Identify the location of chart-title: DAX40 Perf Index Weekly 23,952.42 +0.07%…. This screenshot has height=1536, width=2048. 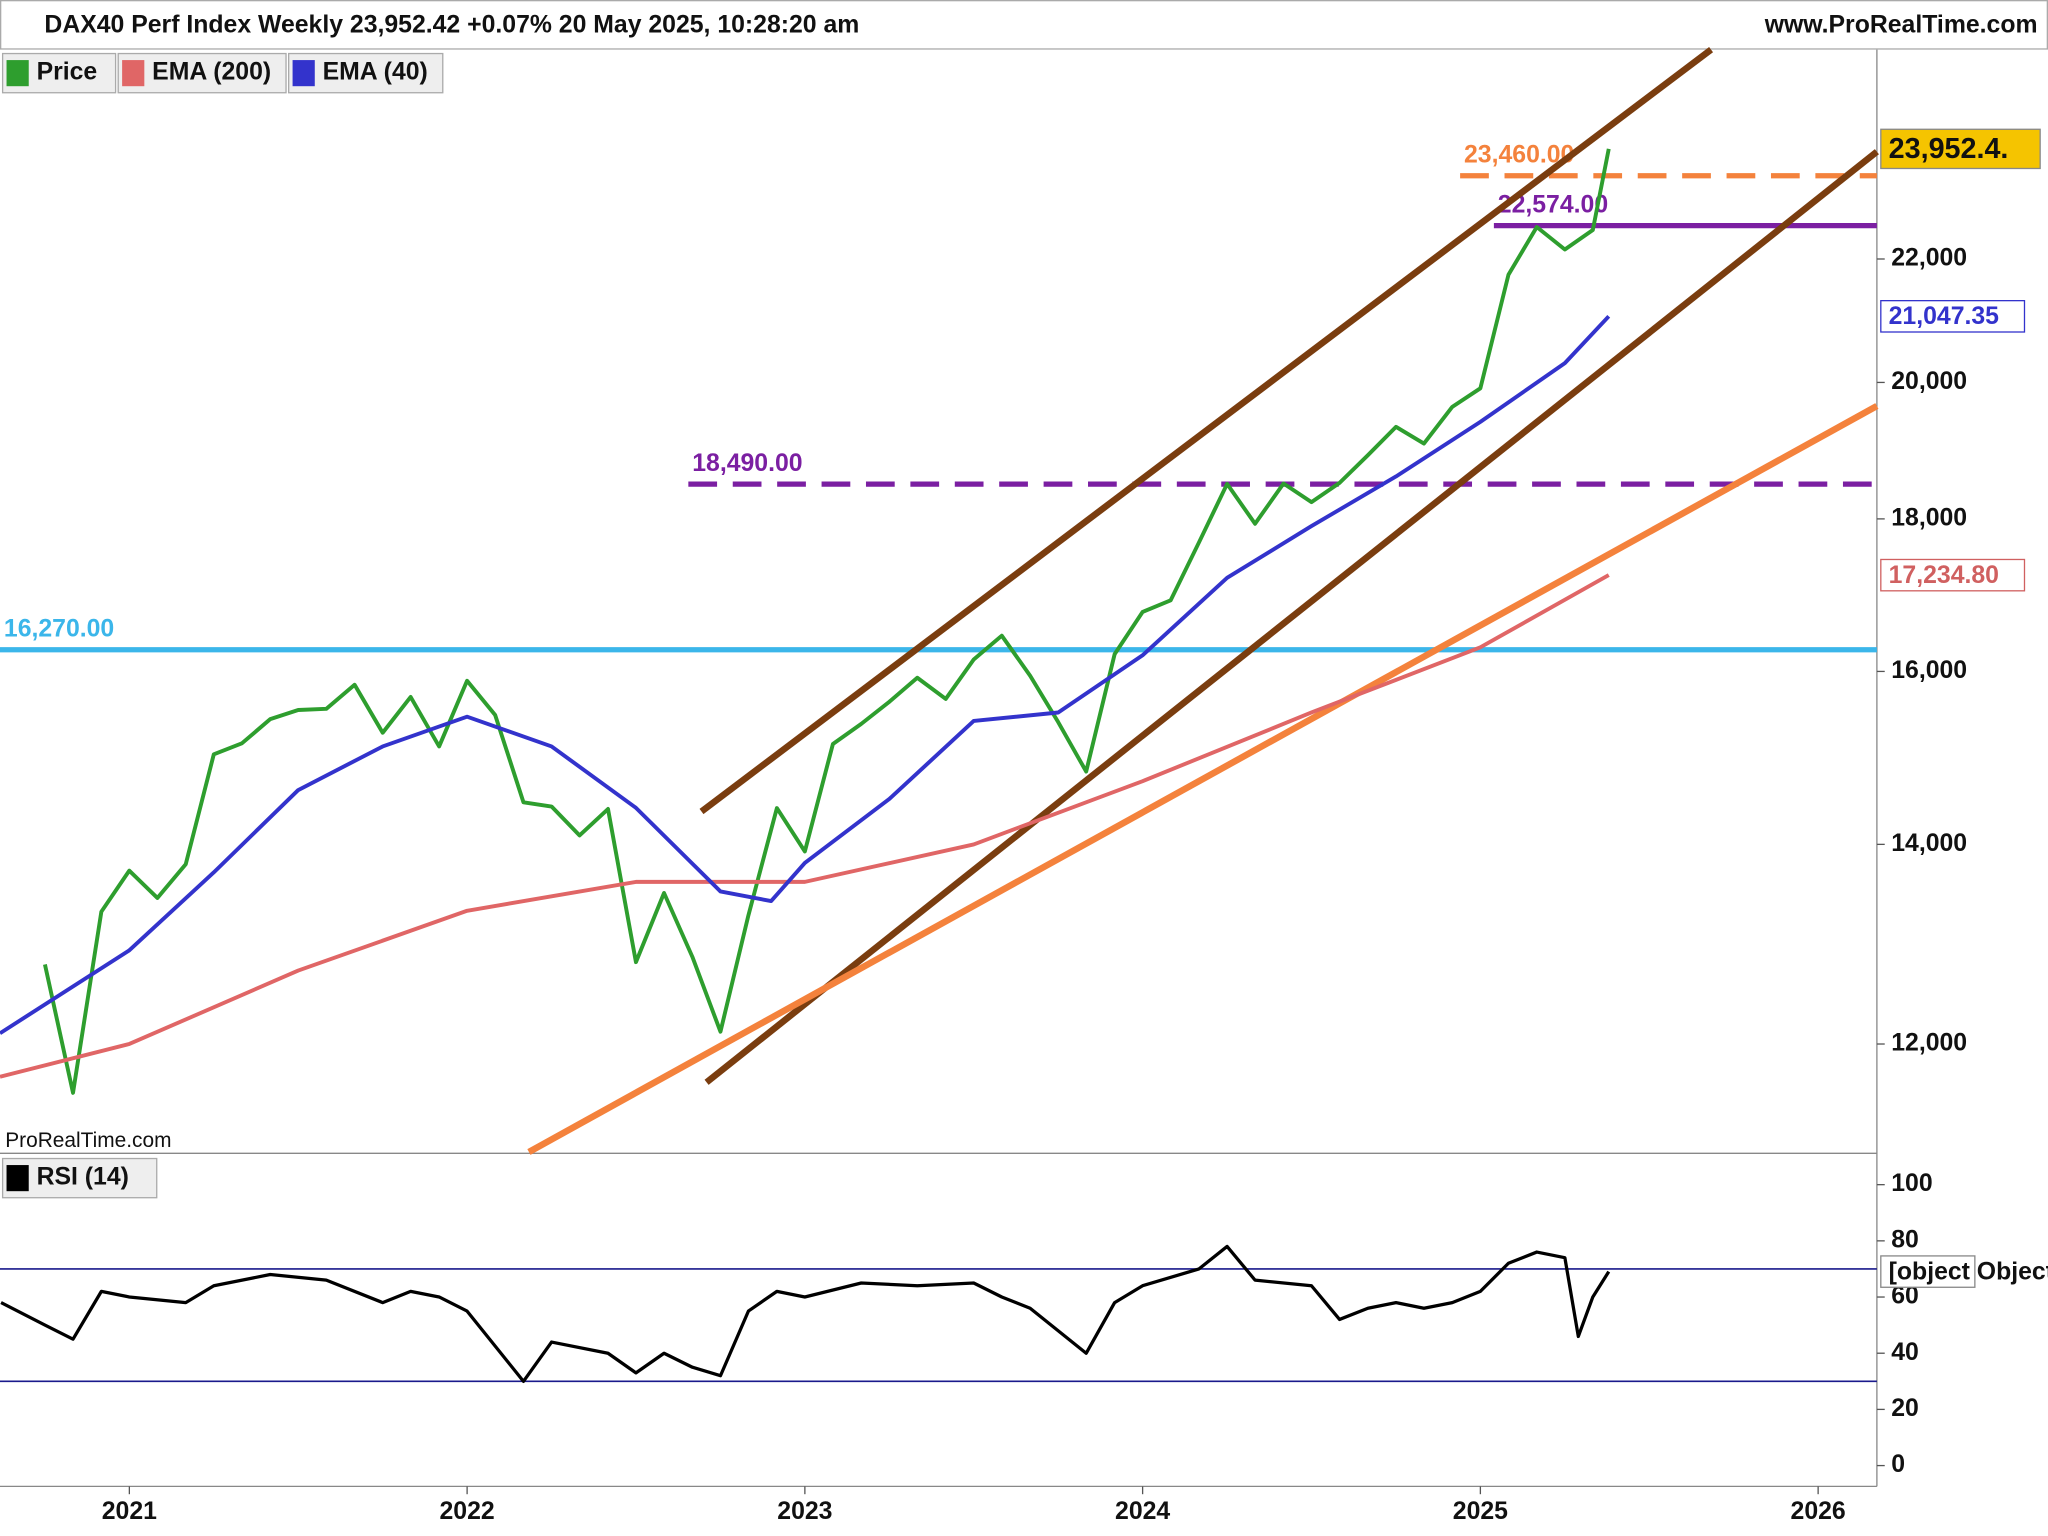
(451, 25).